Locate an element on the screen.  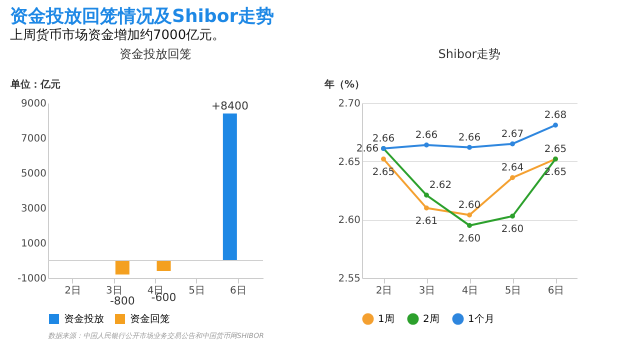
data-label: +8400 is located at coordinates (230, 106).